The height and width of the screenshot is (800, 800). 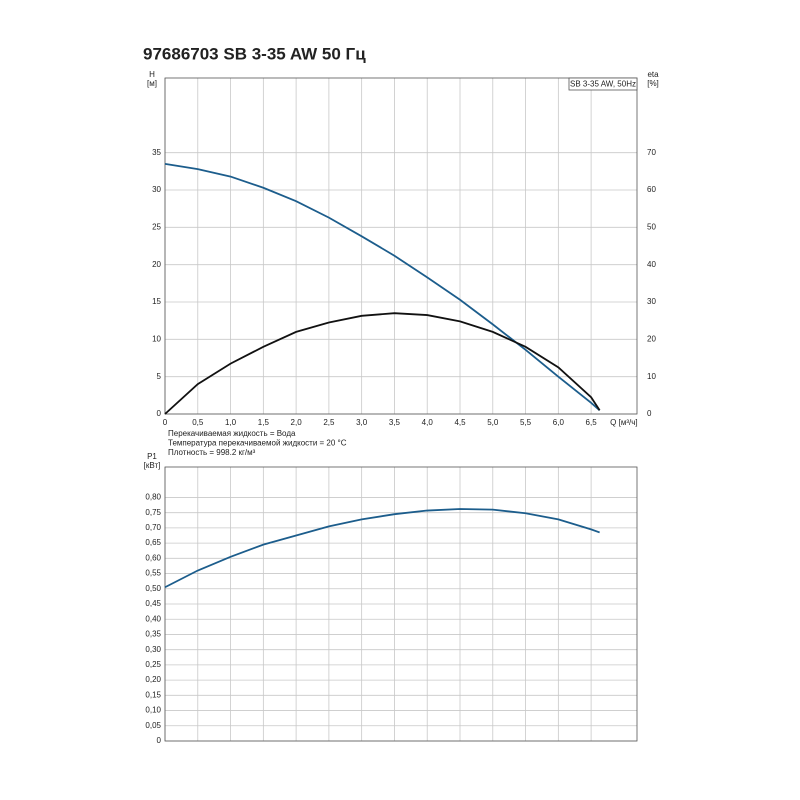 I want to click on y2-tick-label: 30, so click(x=651, y=301).